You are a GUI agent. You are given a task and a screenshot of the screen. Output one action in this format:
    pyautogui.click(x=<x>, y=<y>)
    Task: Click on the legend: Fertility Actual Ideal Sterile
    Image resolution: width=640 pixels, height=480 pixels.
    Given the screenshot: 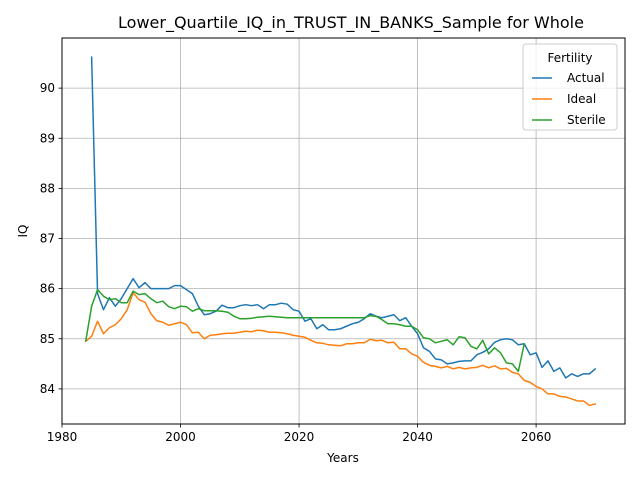 What is the action you would take?
    pyautogui.click(x=570, y=87)
    